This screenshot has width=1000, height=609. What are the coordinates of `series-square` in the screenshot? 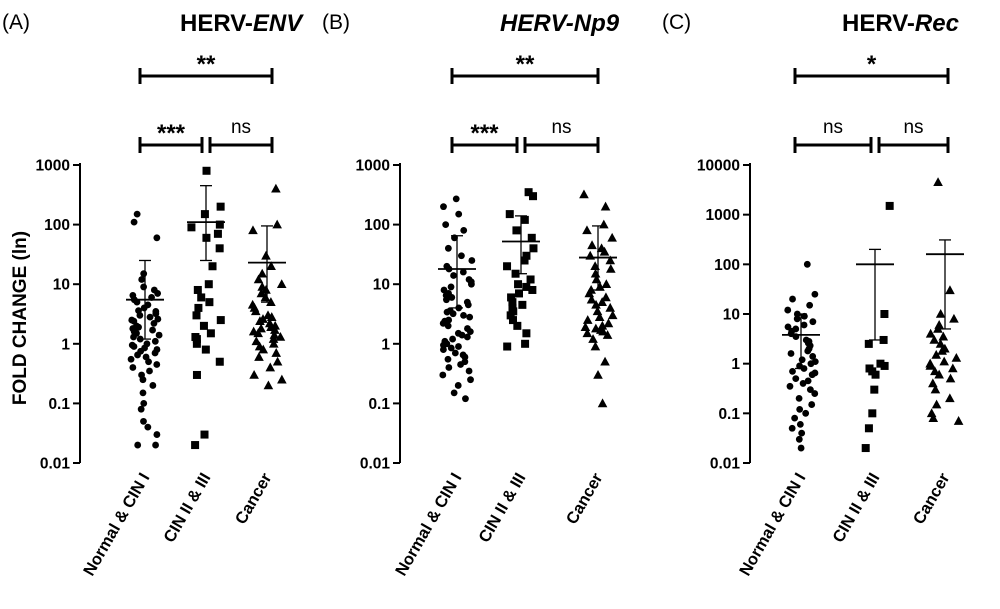 It's located at (520, 269).